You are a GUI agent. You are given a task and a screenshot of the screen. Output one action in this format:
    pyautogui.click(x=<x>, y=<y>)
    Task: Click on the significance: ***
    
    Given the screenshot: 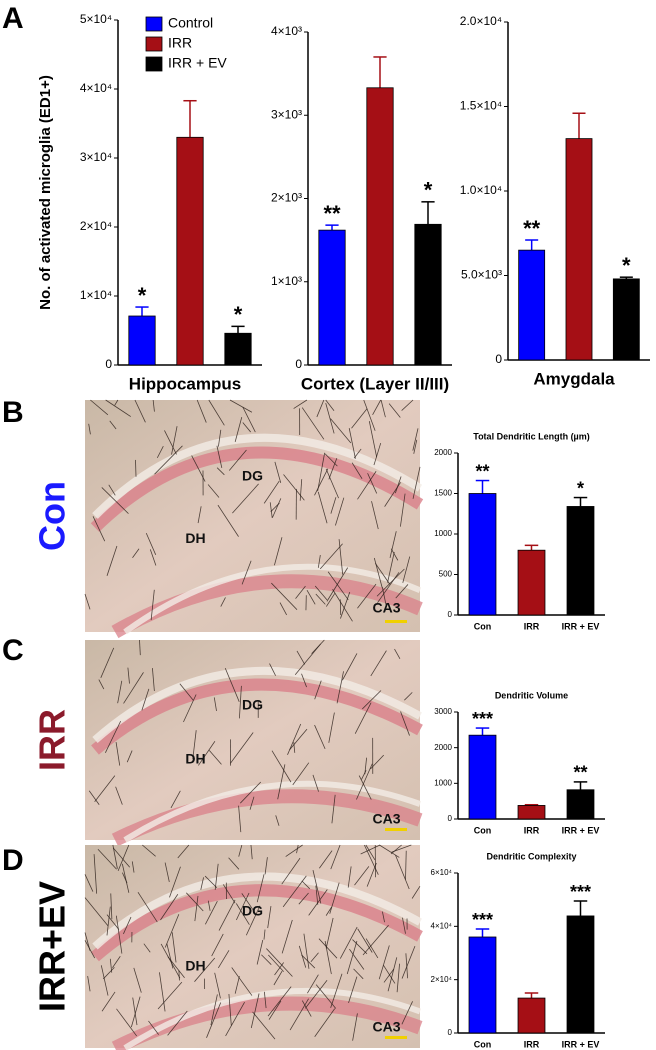 What is the action you would take?
    pyautogui.click(x=482, y=920)
    